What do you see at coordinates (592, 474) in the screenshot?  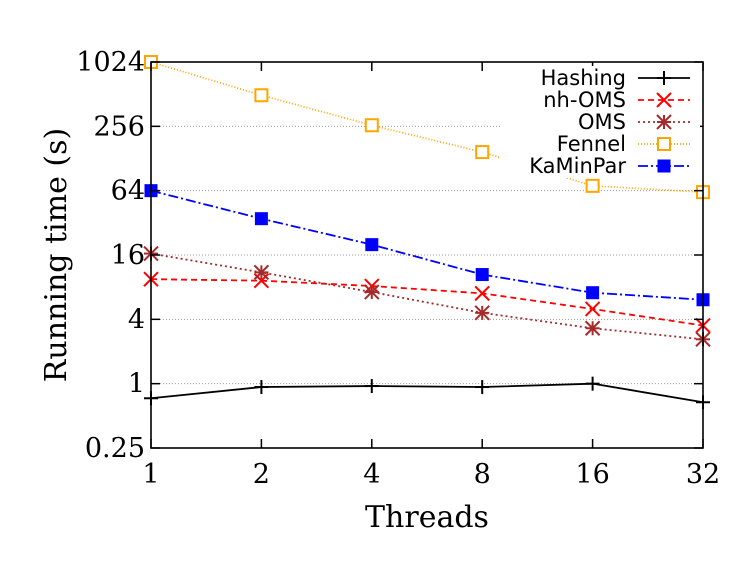 I see `x-tick-label: 16` at bounding box center [592, 474].